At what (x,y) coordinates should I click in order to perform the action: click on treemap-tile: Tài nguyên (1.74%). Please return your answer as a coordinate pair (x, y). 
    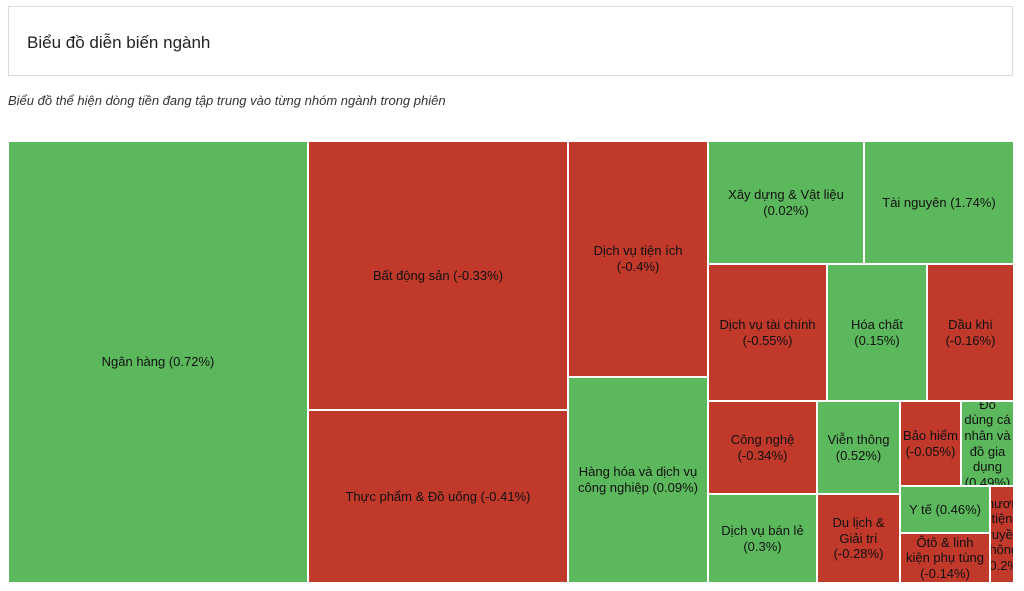
    Looking at the image, I should click on (939, 202).